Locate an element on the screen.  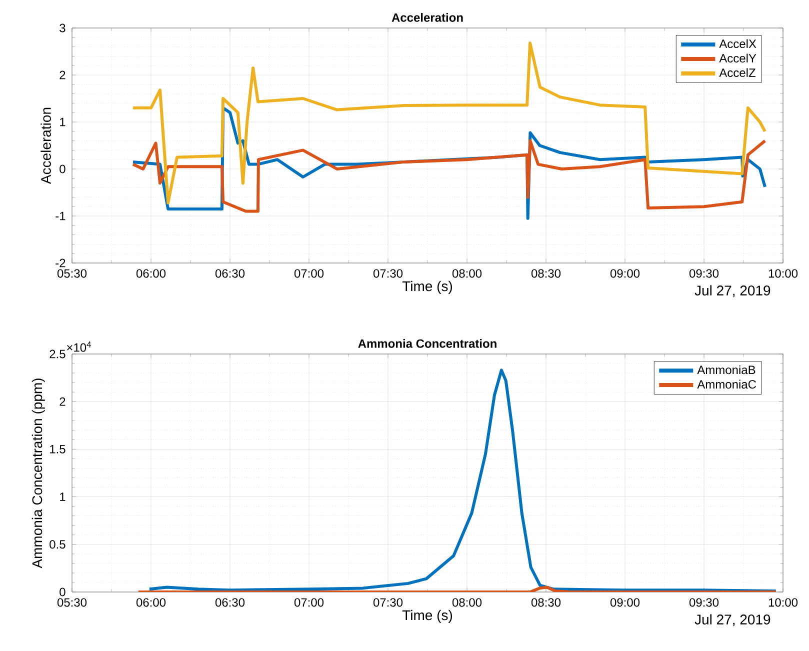
y-axis-title: Acceleration is located at coordinates (45, 146).